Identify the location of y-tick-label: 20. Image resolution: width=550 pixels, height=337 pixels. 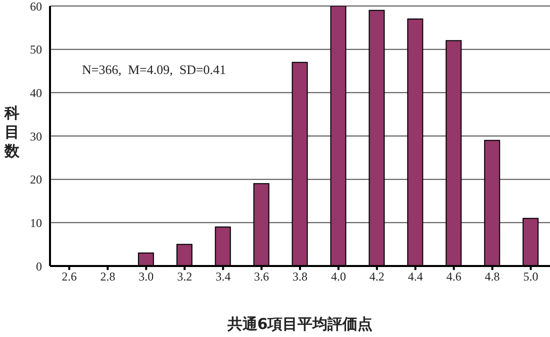
(36, 179).